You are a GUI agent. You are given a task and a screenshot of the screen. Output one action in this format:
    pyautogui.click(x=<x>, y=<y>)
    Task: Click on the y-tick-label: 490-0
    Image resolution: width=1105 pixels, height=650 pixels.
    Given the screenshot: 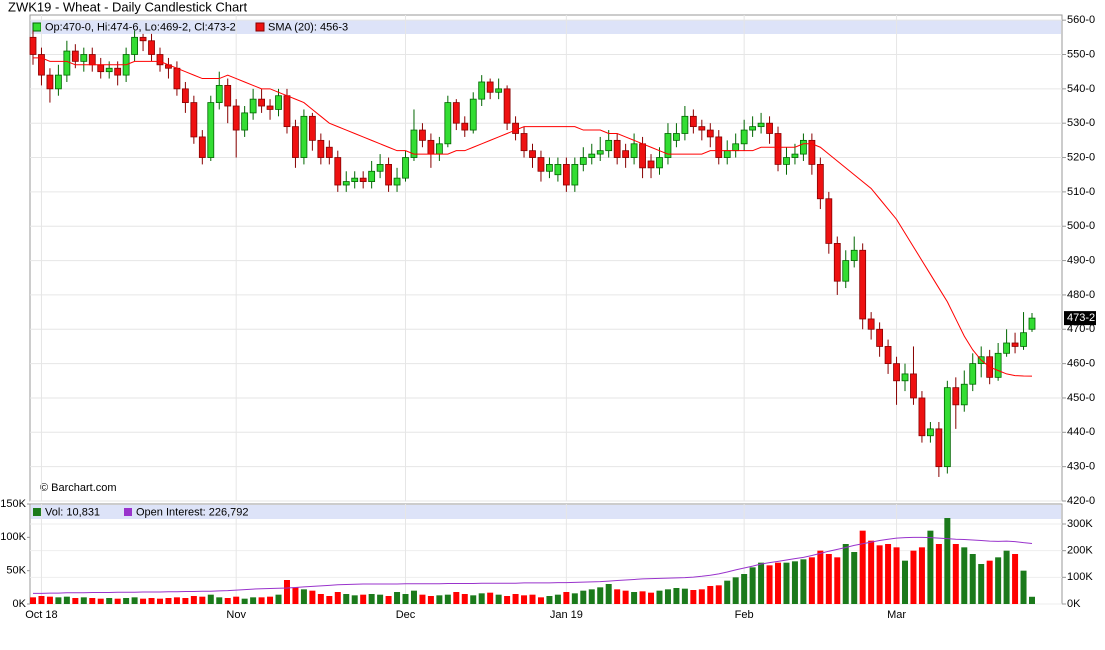 What is the action you would take?
    pyautogui.click(x=1081, y=260)
    